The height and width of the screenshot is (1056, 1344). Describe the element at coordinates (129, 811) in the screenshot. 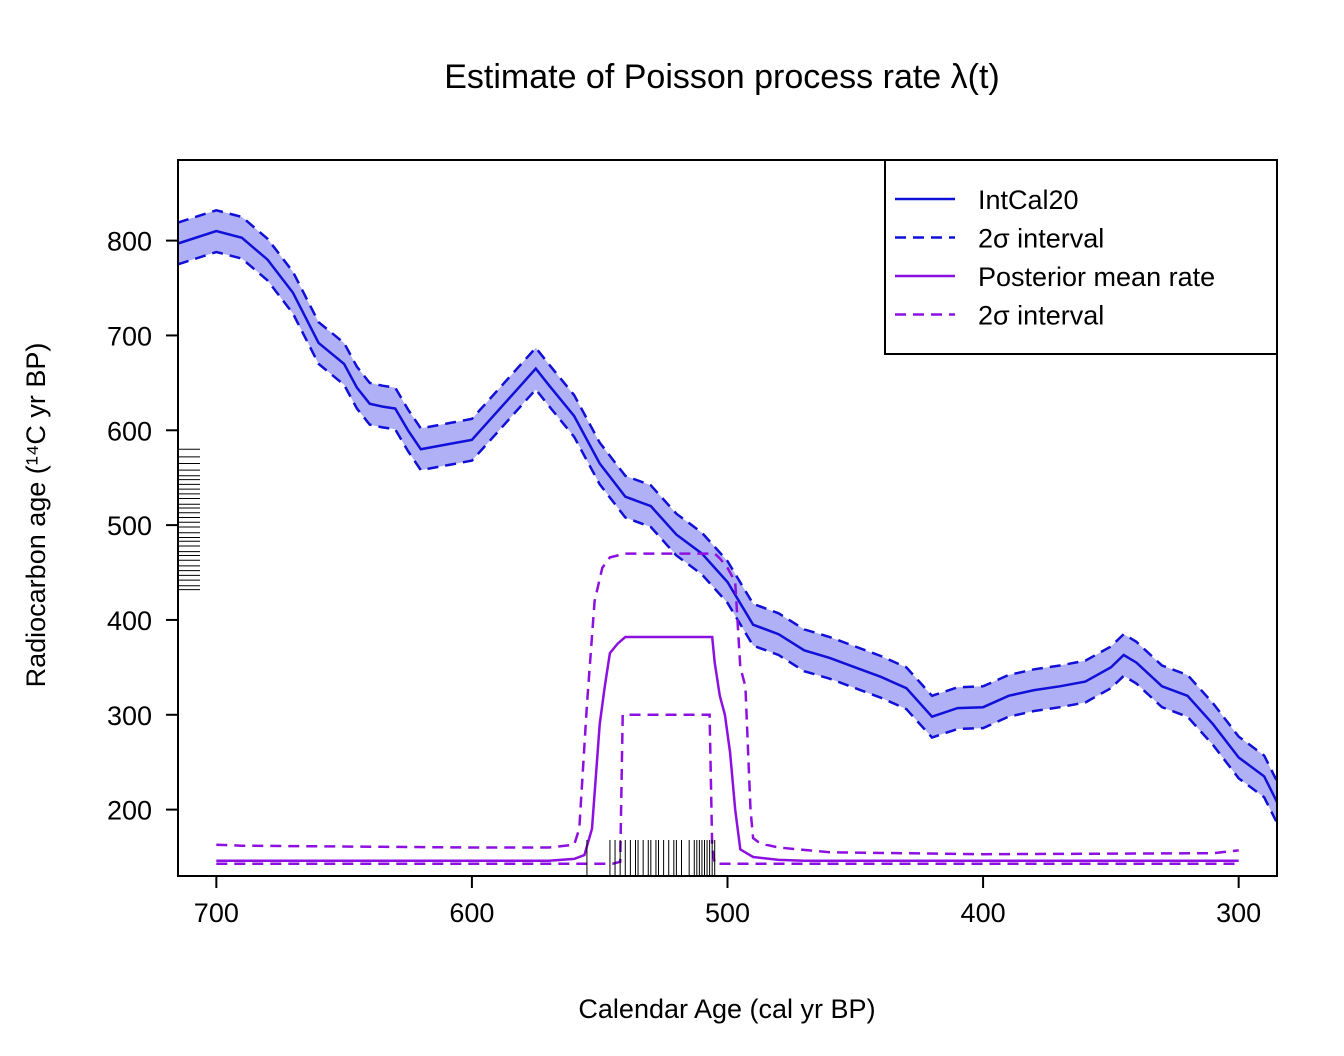

I see `y-tick-label: 200` at that location.